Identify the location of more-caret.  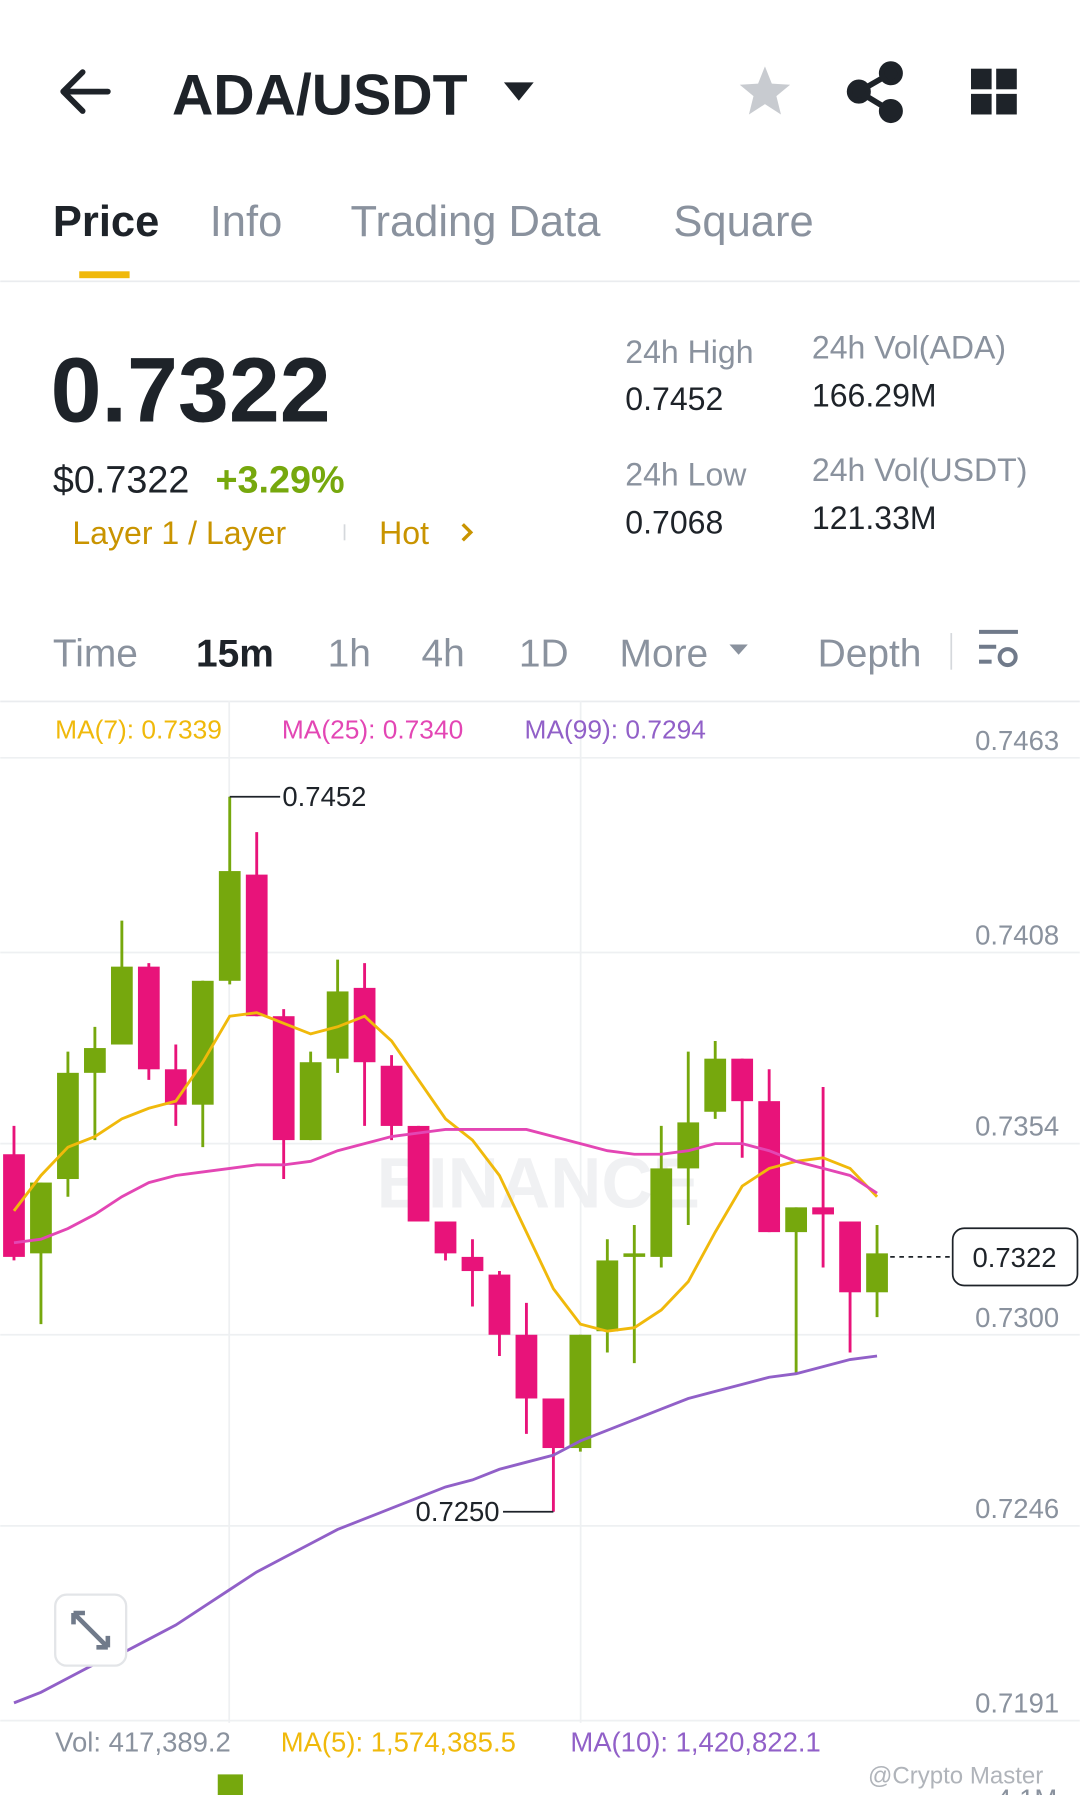
(738, 649).